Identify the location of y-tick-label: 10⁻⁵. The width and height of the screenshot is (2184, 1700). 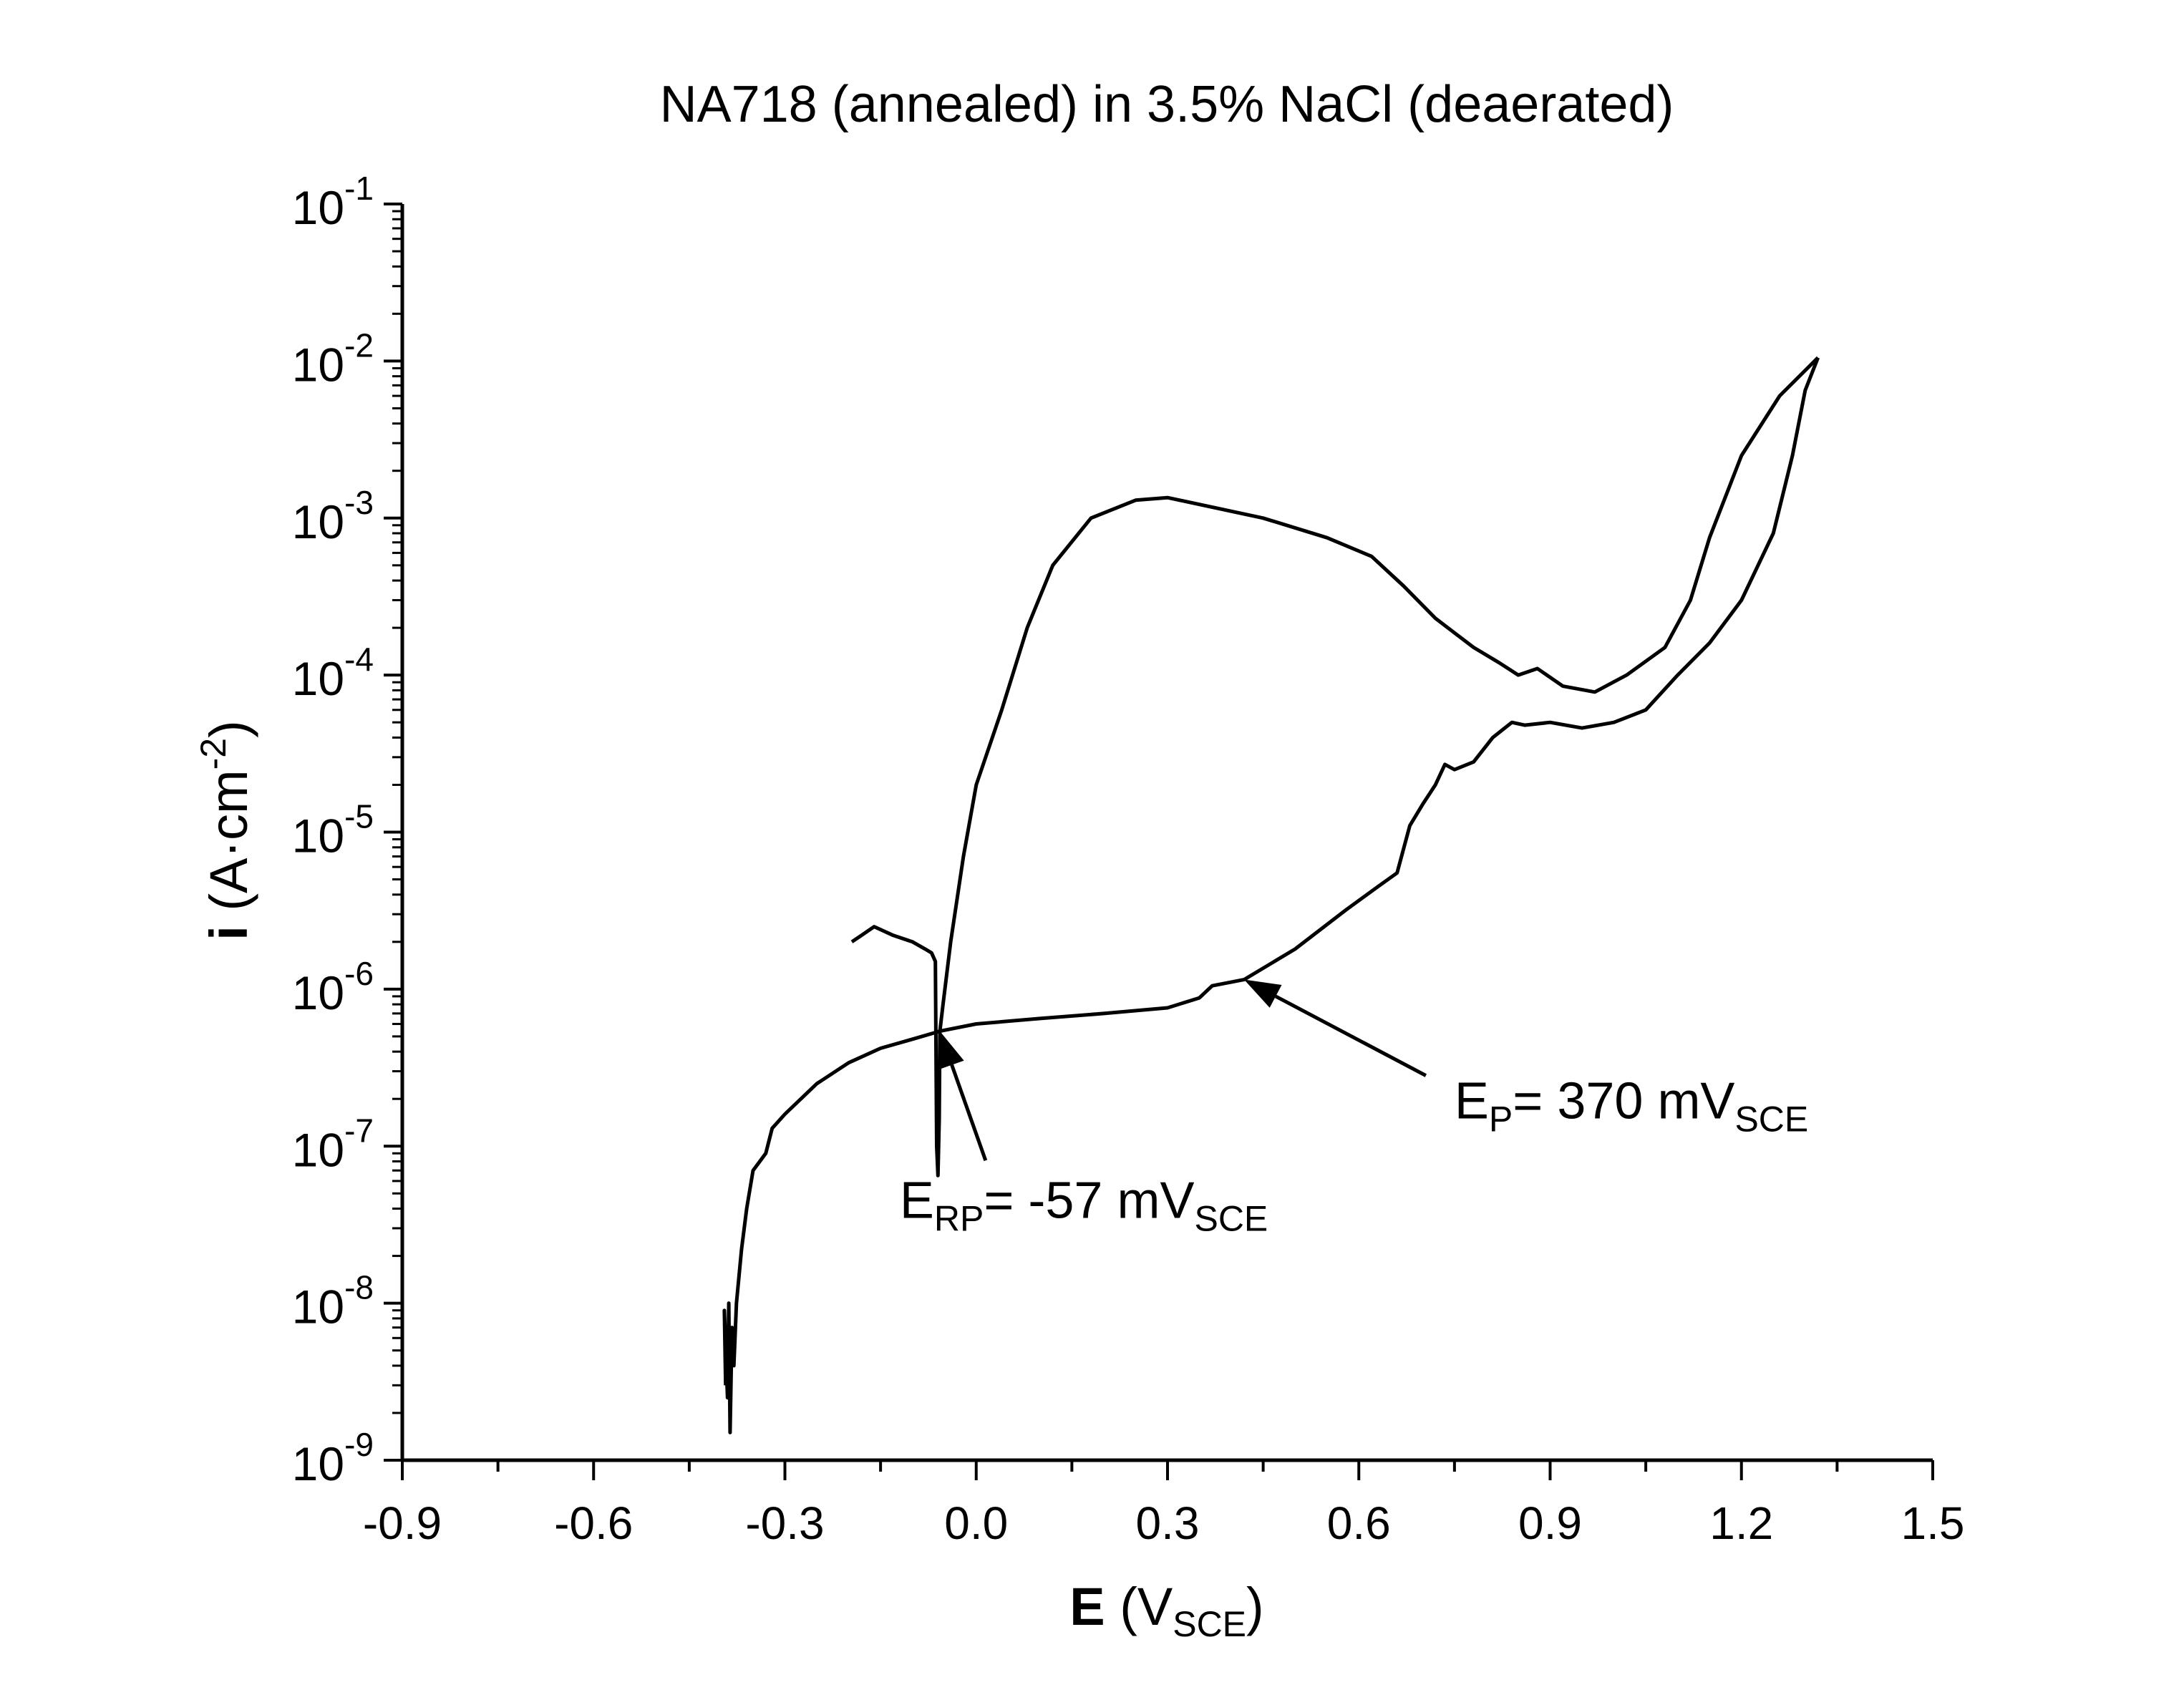
(333, 830).